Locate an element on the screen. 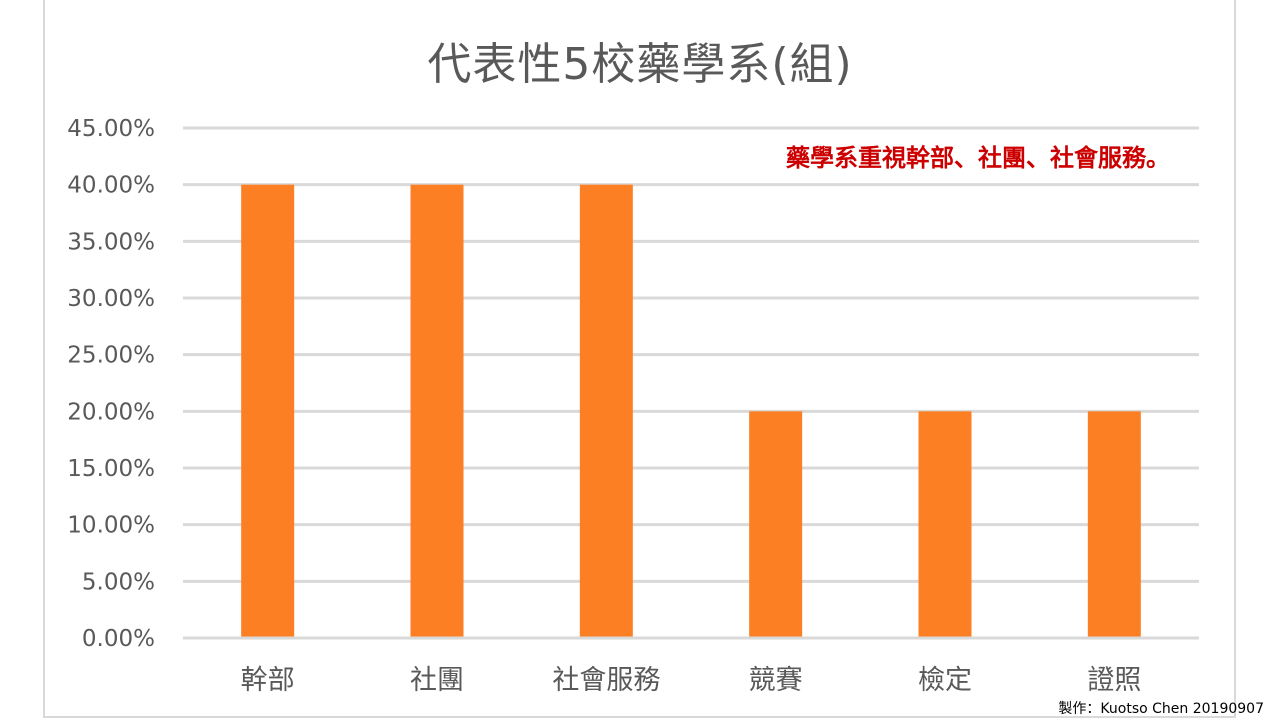 This screenshot has height=720, width=1280. chart-annotation: 藥學系重視幹部、社團、社會服務。 is located at coordinates (978, 157).